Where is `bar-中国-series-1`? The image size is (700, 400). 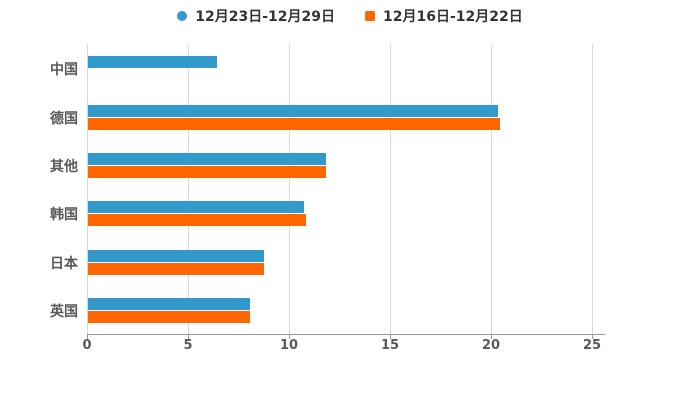
bar-中国-series-1 is located at coordinates (153, 62).